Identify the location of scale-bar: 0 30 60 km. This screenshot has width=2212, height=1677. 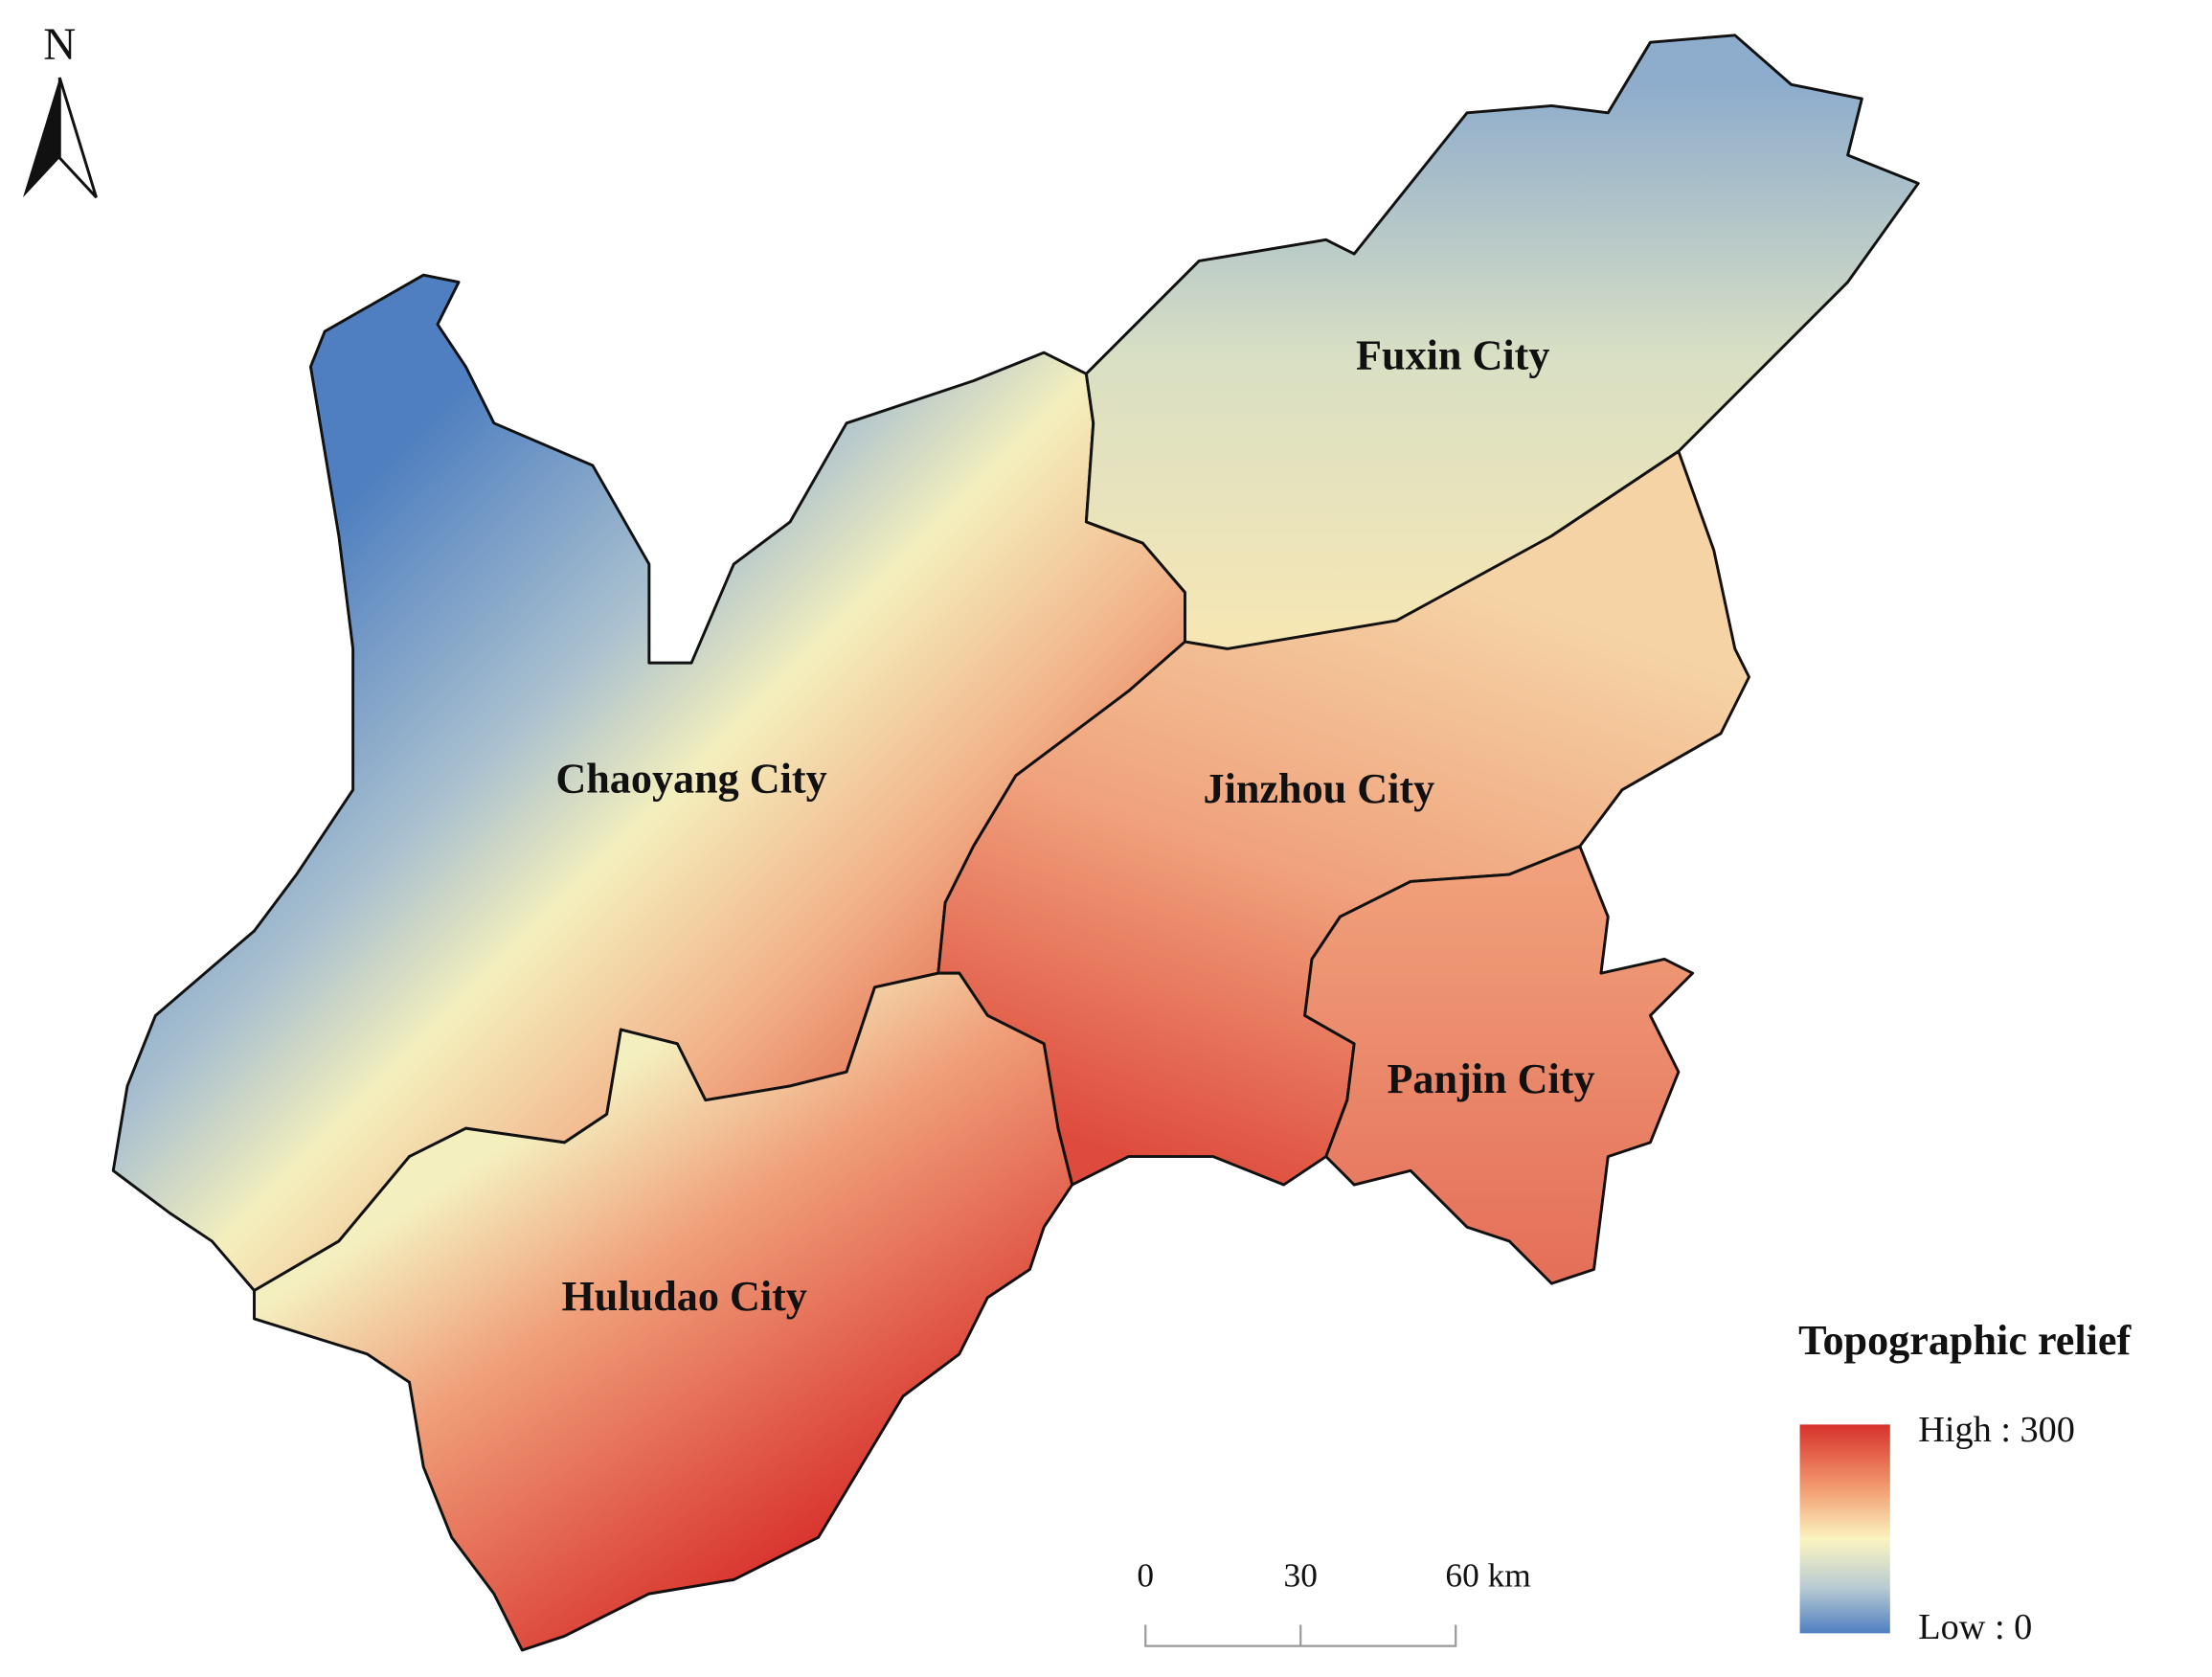
(1334, 1602).